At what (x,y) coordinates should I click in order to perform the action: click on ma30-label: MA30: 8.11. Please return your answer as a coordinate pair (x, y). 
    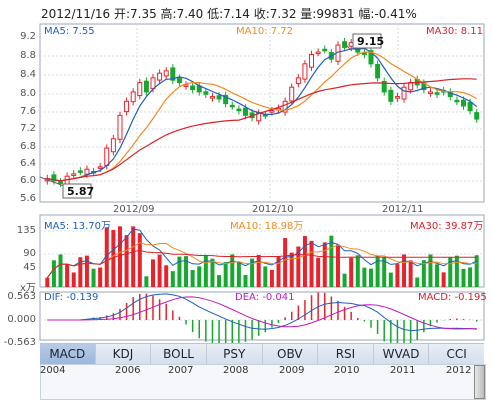
    Looking at the image, I should click on (455, 31).